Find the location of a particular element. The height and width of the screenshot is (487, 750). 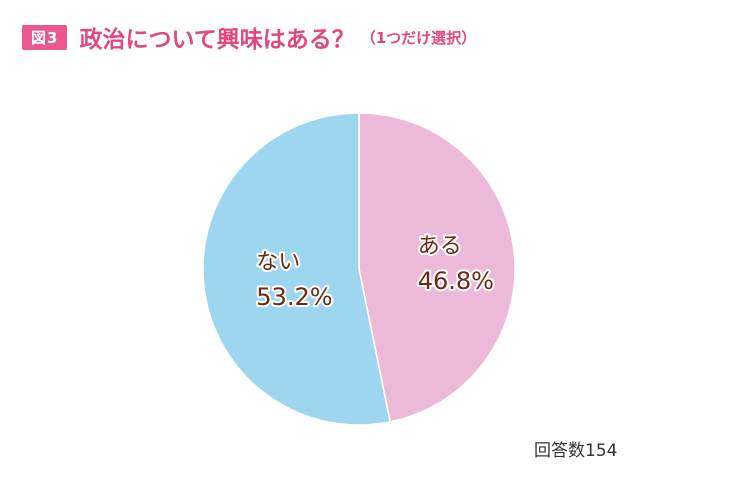

chart-subtitle: （1つだけ選択） is located at coordinates (418, 37).